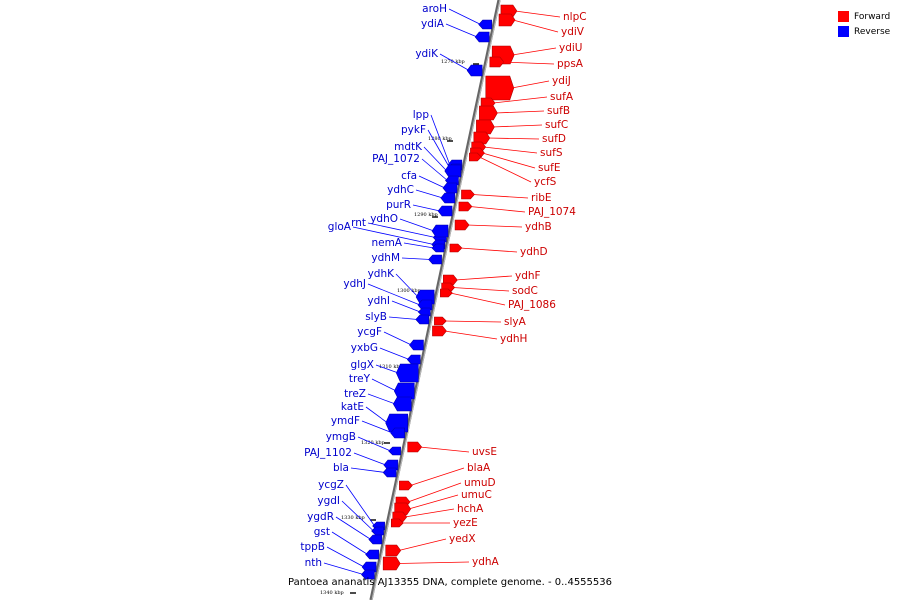 The image size is (900, 600). What do you see at coordinates (525, 291) in the screenshot?
I see `forward-gene-label: sodC` at bounding box center [525, 291].